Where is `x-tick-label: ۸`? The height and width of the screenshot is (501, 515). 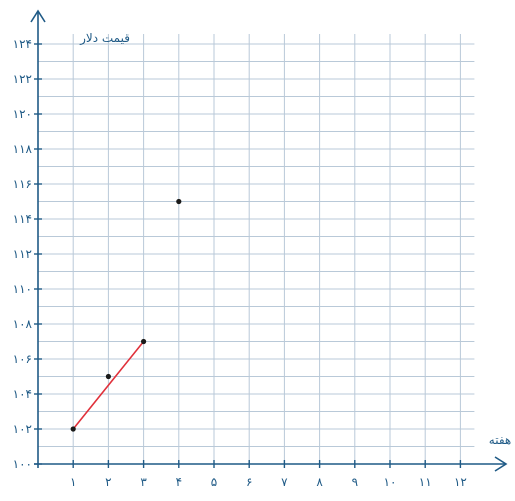 x-tick-label: ۸ is located at coordinates (319, 482).